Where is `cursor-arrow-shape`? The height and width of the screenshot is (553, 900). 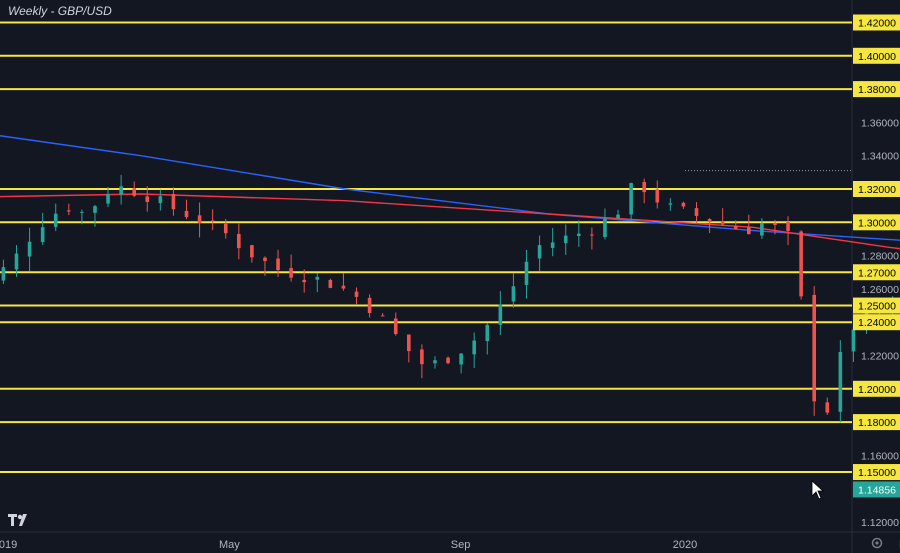
cursor-arrow-shape is located at coordinates (818, 490).